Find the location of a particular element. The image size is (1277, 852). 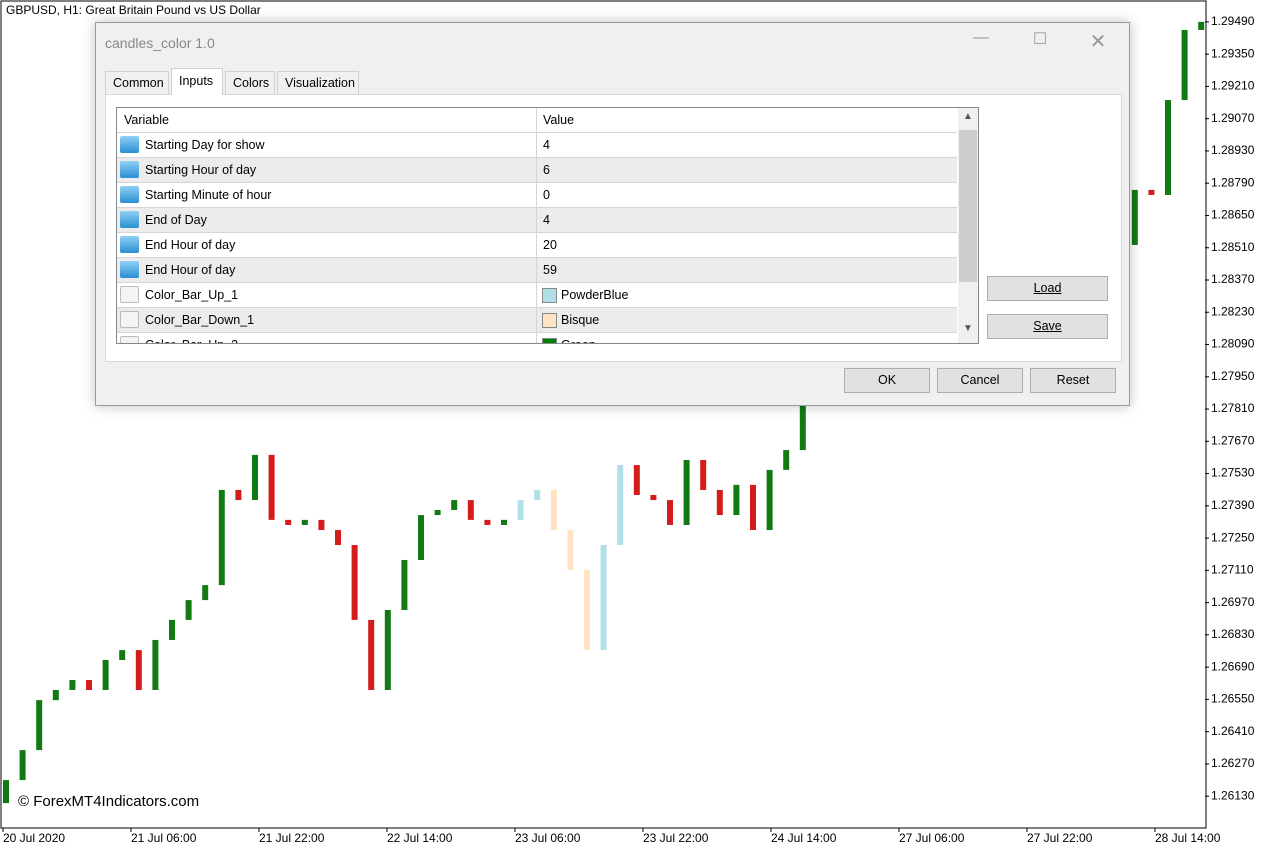

table-row: Starting Day for show 4 is located at coordinates (537, 145).